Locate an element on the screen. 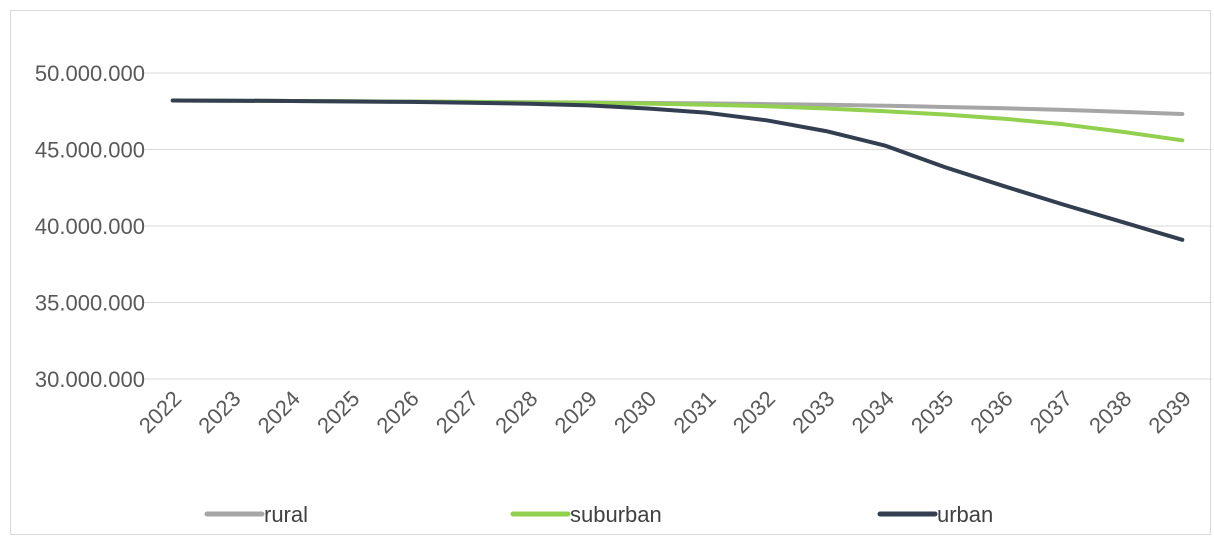 The image size is (1214, 537). x-tick-label: 2038 is located at coordinates (1110, 412).